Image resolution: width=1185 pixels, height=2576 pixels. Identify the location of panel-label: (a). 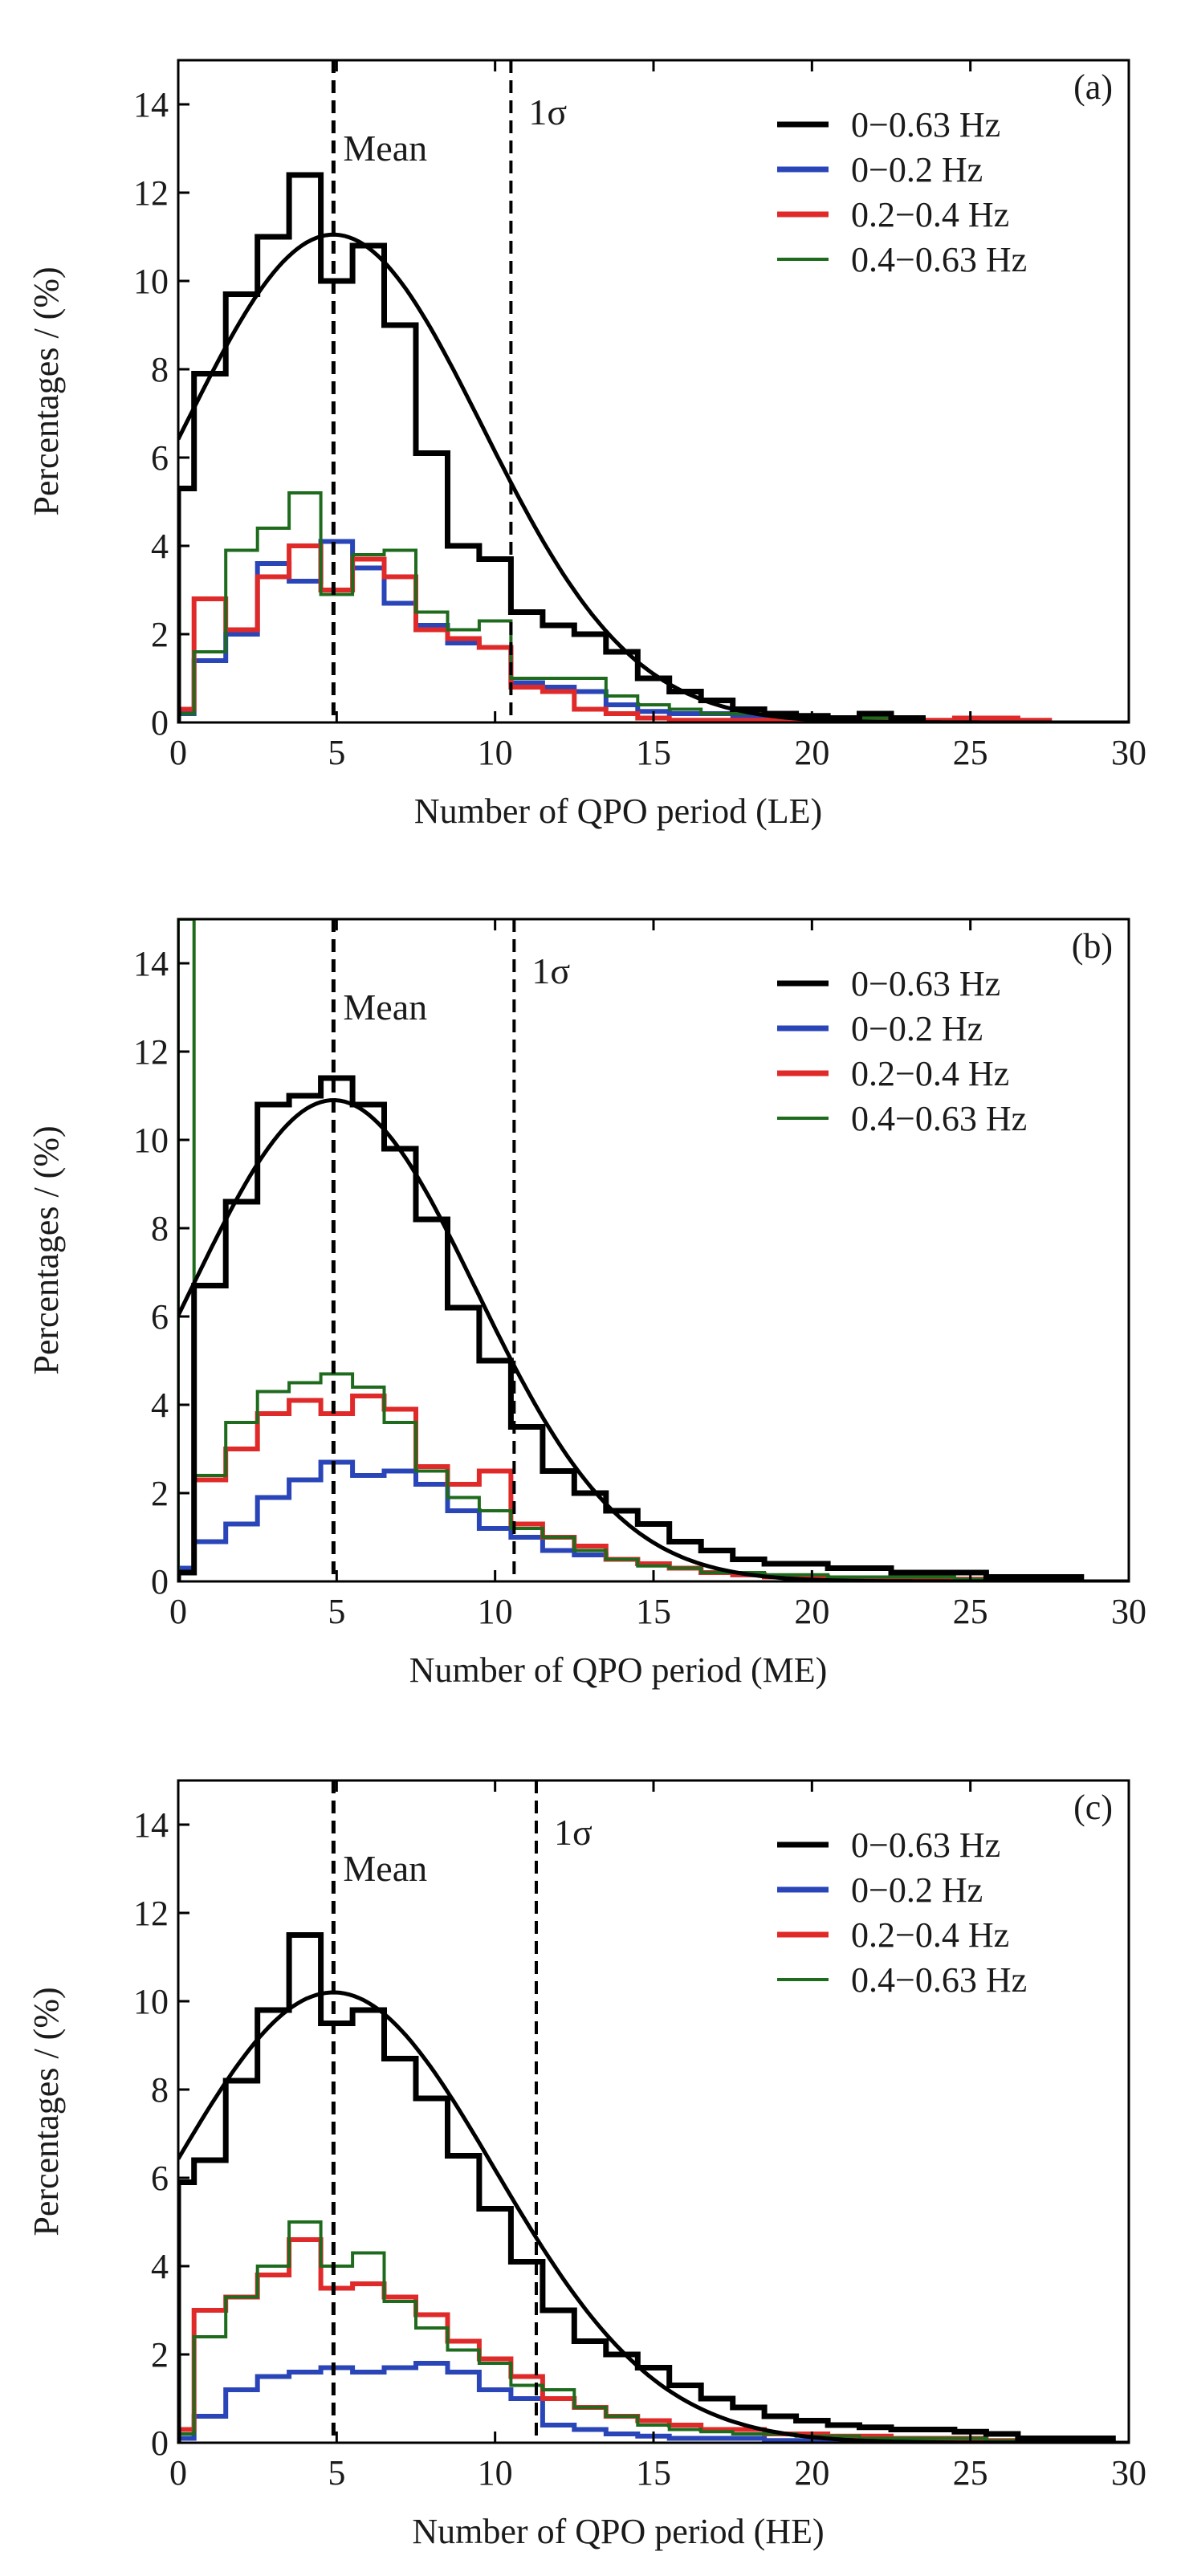
(1093, 87).